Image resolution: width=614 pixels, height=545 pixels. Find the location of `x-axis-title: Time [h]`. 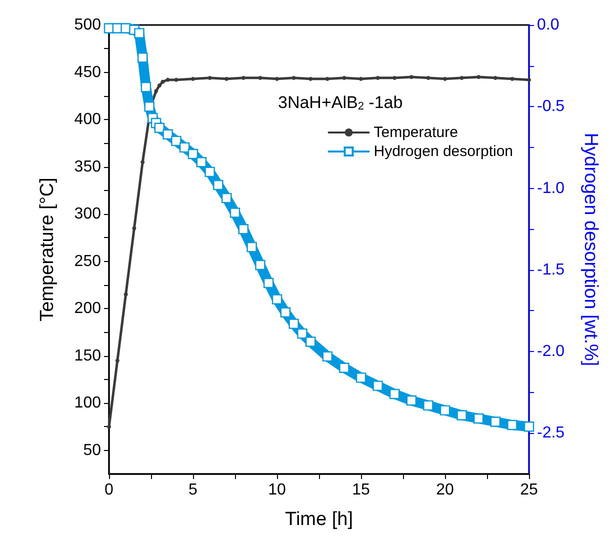

x-axis-title: Time [h] is located at coordinates (319, 519).